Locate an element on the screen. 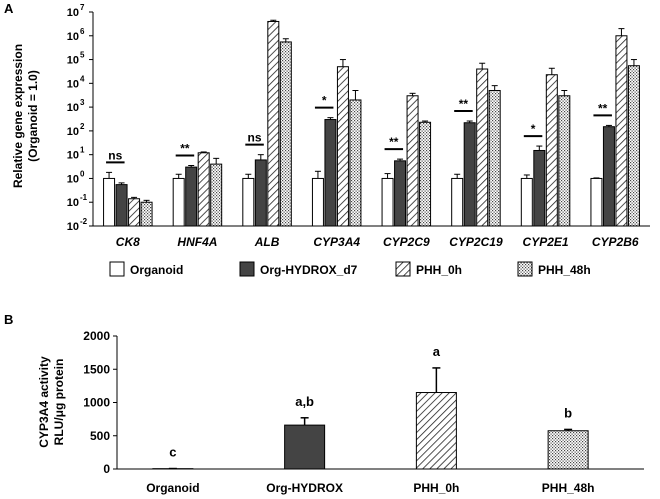 The width and height of the screenshot is (660, 499). panel-b-y-tick-label: 0 is located at coordinates (106, 469).